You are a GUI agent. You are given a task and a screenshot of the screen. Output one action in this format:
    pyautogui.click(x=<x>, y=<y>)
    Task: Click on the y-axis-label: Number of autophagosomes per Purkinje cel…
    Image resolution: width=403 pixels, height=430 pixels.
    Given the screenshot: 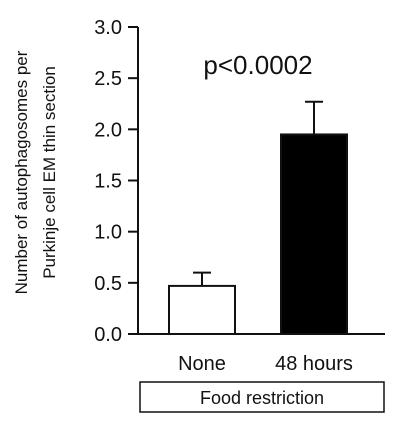 What is the action you would take?
    pyautogui.click(x=35, y=172)
    